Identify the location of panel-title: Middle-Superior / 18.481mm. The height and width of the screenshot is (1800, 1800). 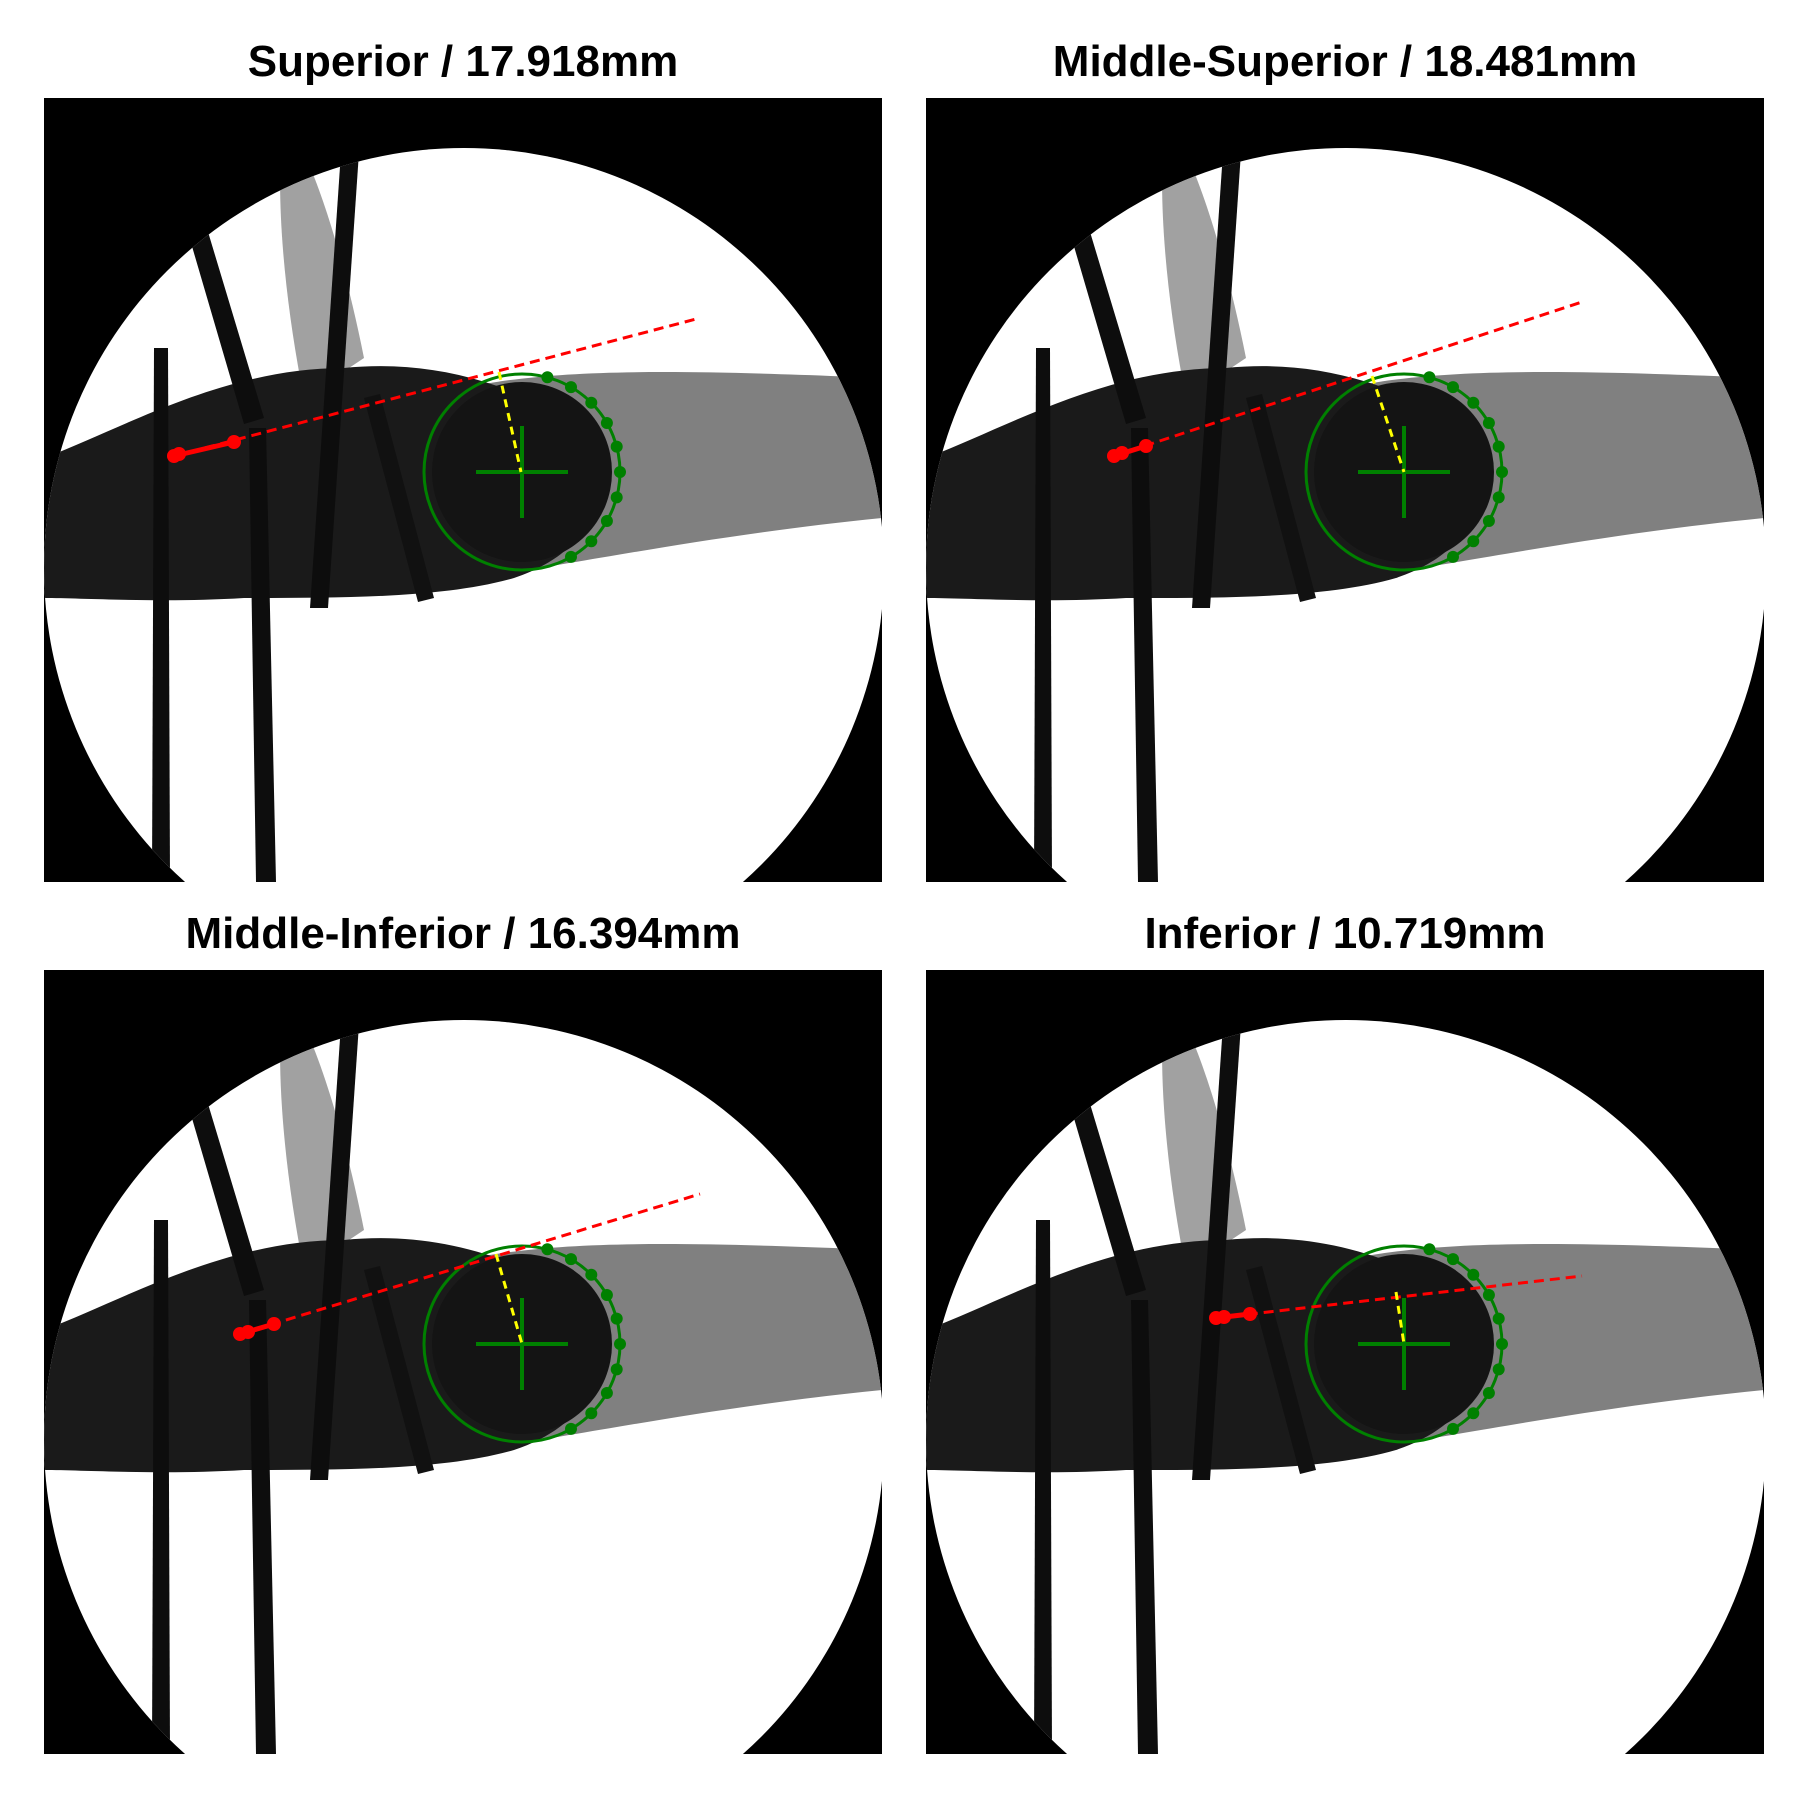
(1345, 53).